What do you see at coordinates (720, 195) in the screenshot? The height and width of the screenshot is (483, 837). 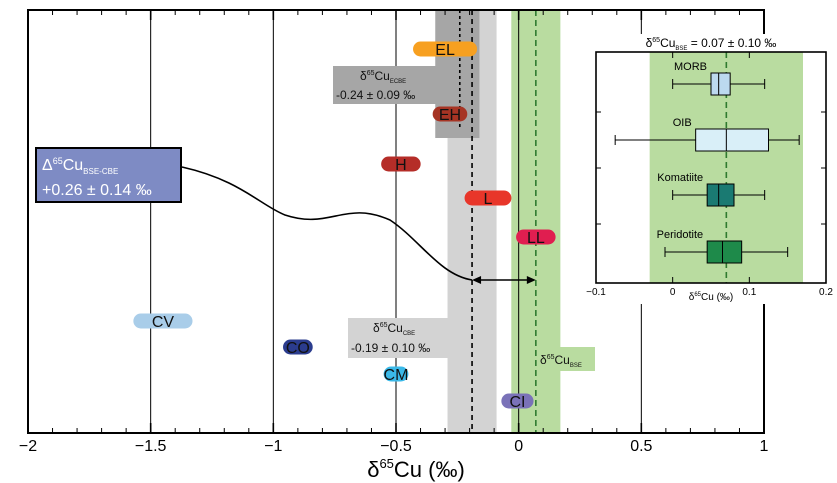 I see `box-komatiite` at bounding box center [720, 195].